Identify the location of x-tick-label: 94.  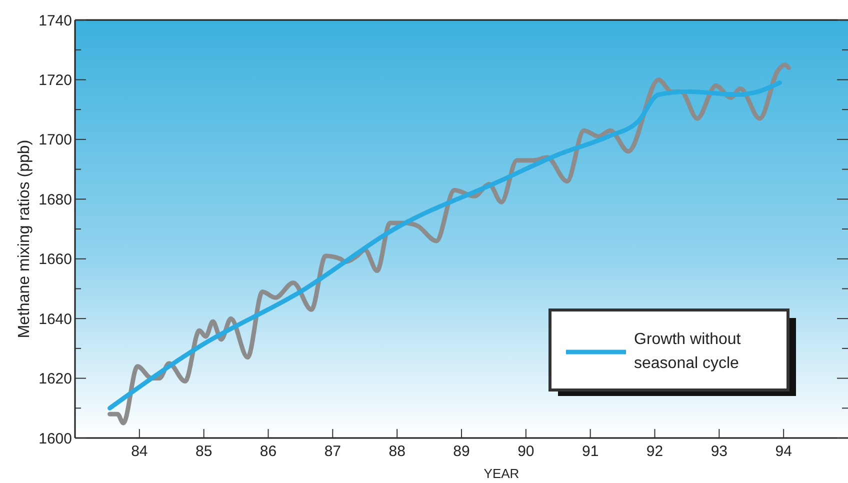
(783, 451).